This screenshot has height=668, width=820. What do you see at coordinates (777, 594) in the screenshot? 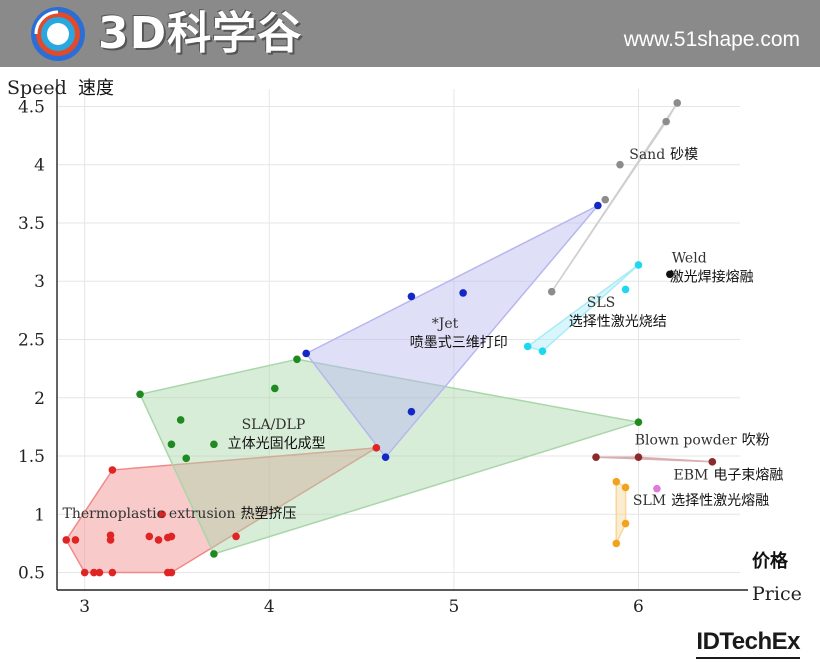
I see `x-axis-title: Price` at bounding box center [777, 594].